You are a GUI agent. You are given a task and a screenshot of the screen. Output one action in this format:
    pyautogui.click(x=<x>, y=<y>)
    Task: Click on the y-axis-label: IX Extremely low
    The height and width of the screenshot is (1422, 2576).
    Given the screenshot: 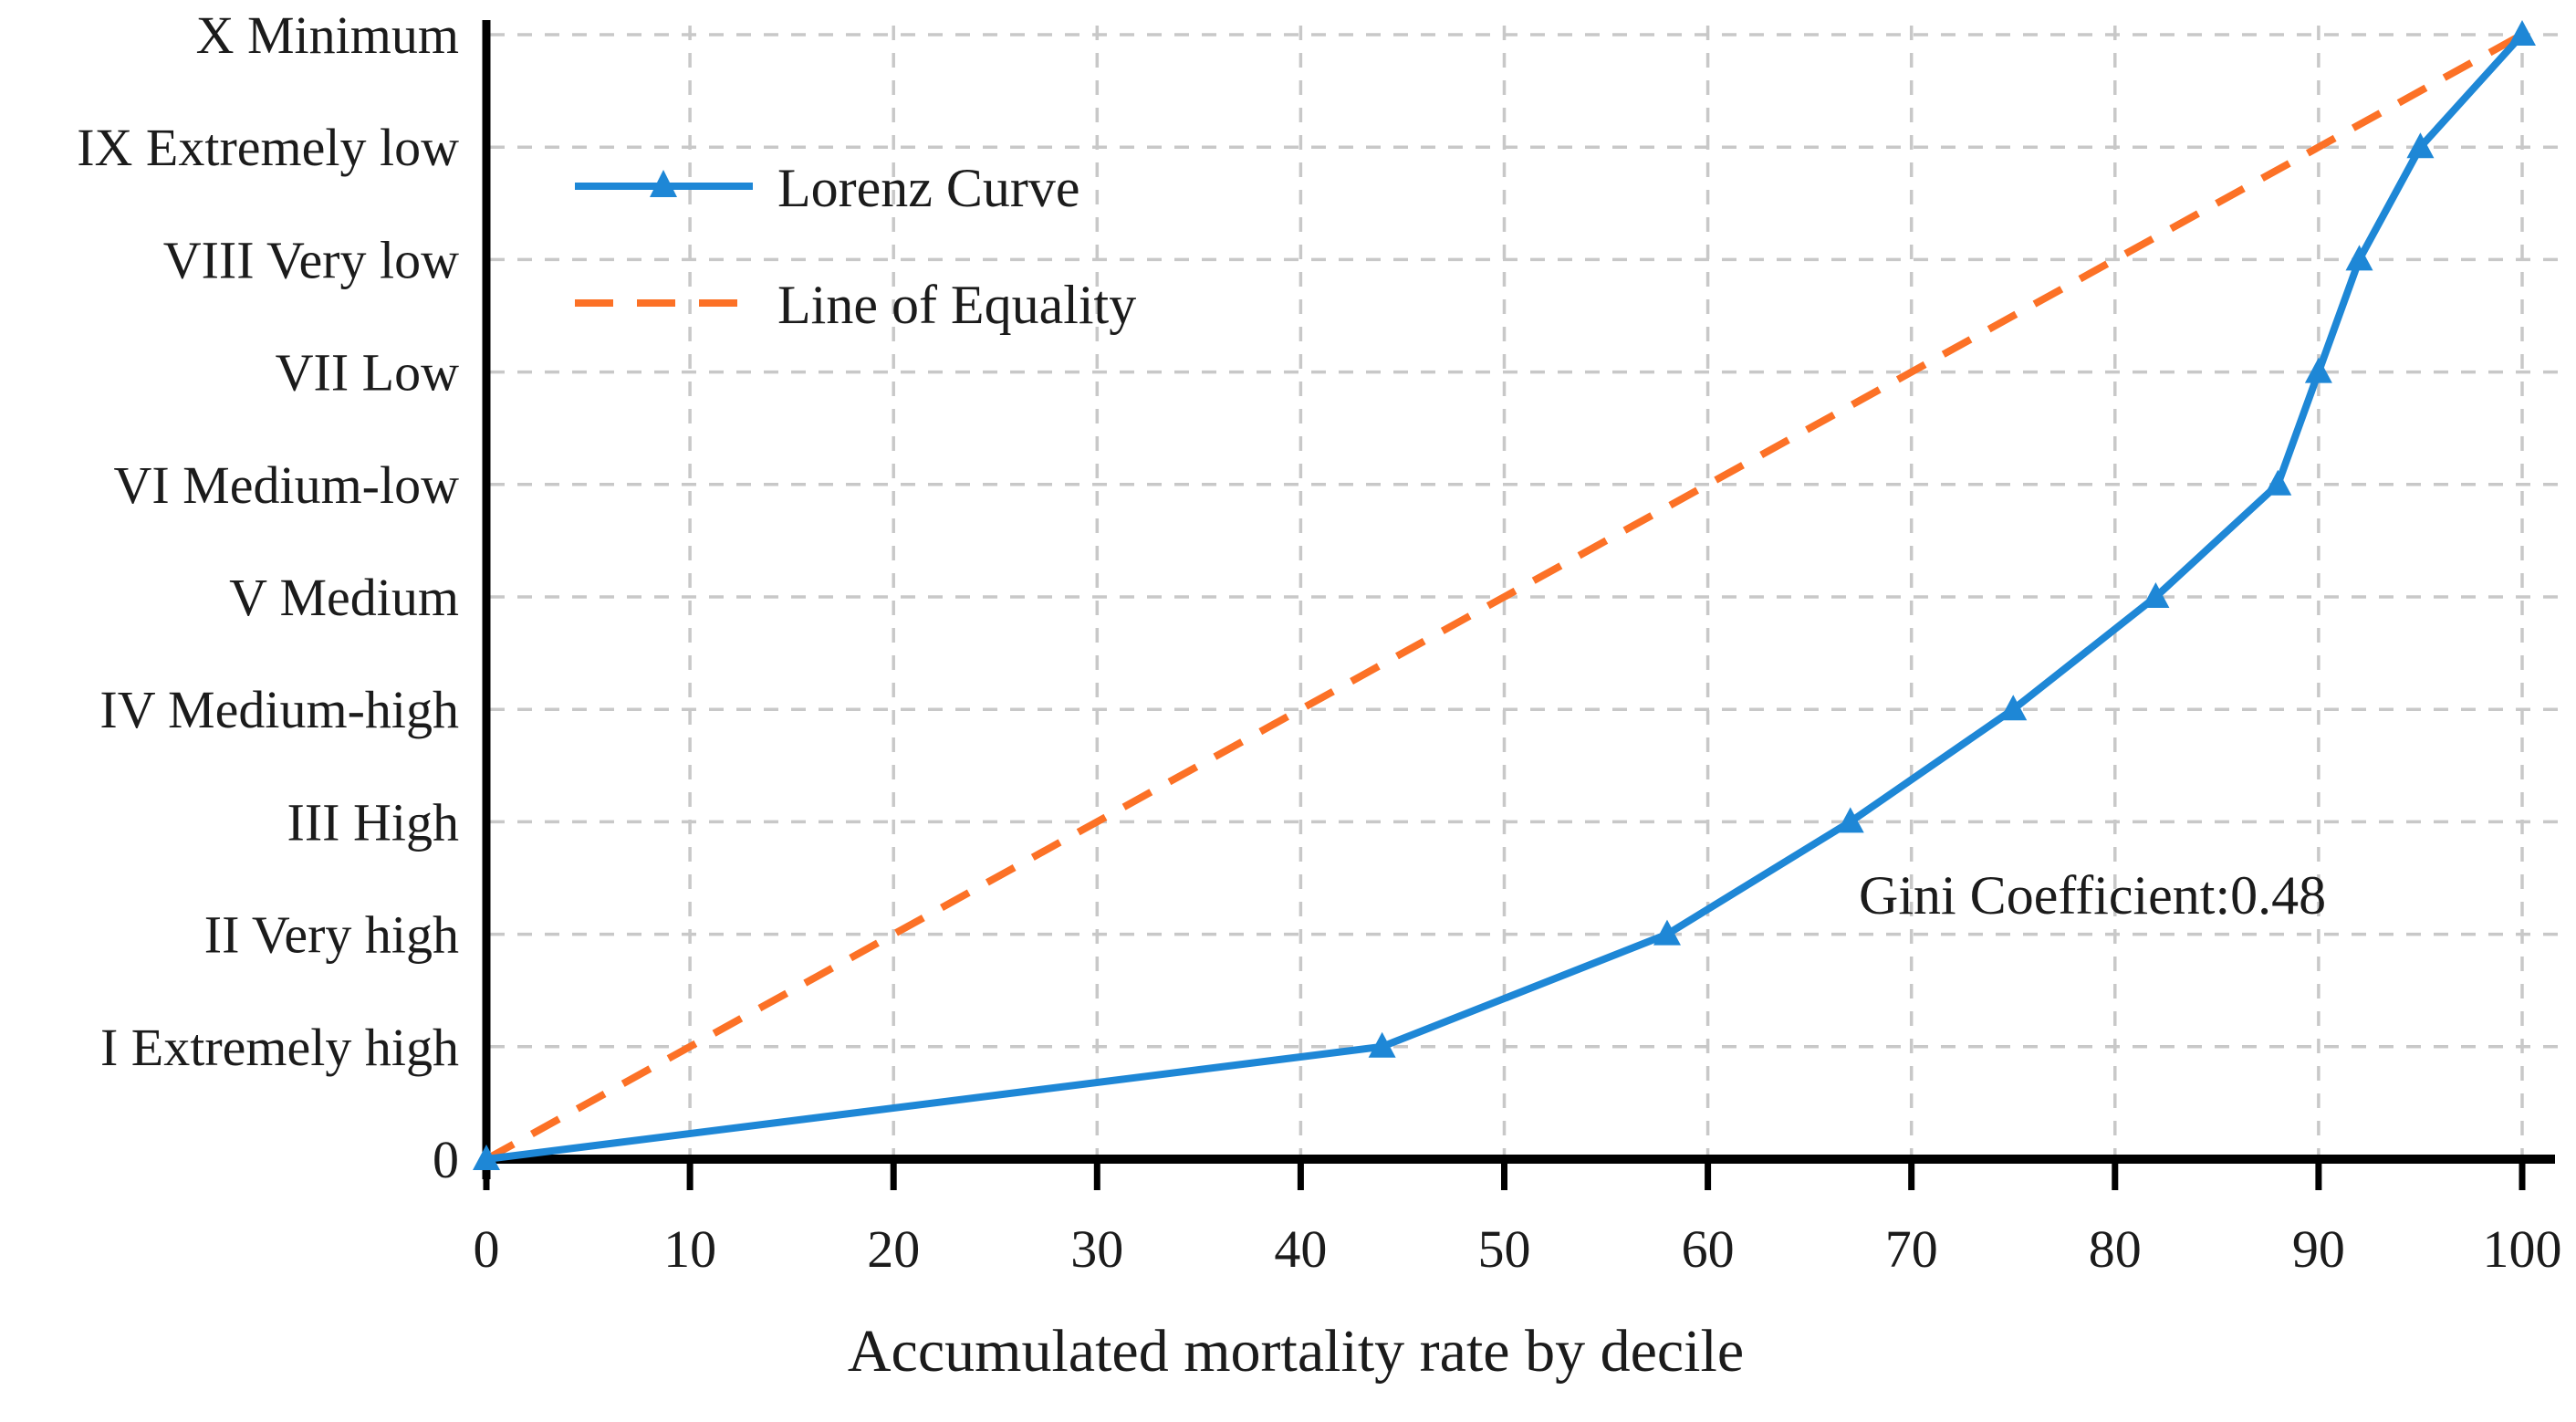 What is the action you would take?
    pyautogui.click(x=268, y=148)
    